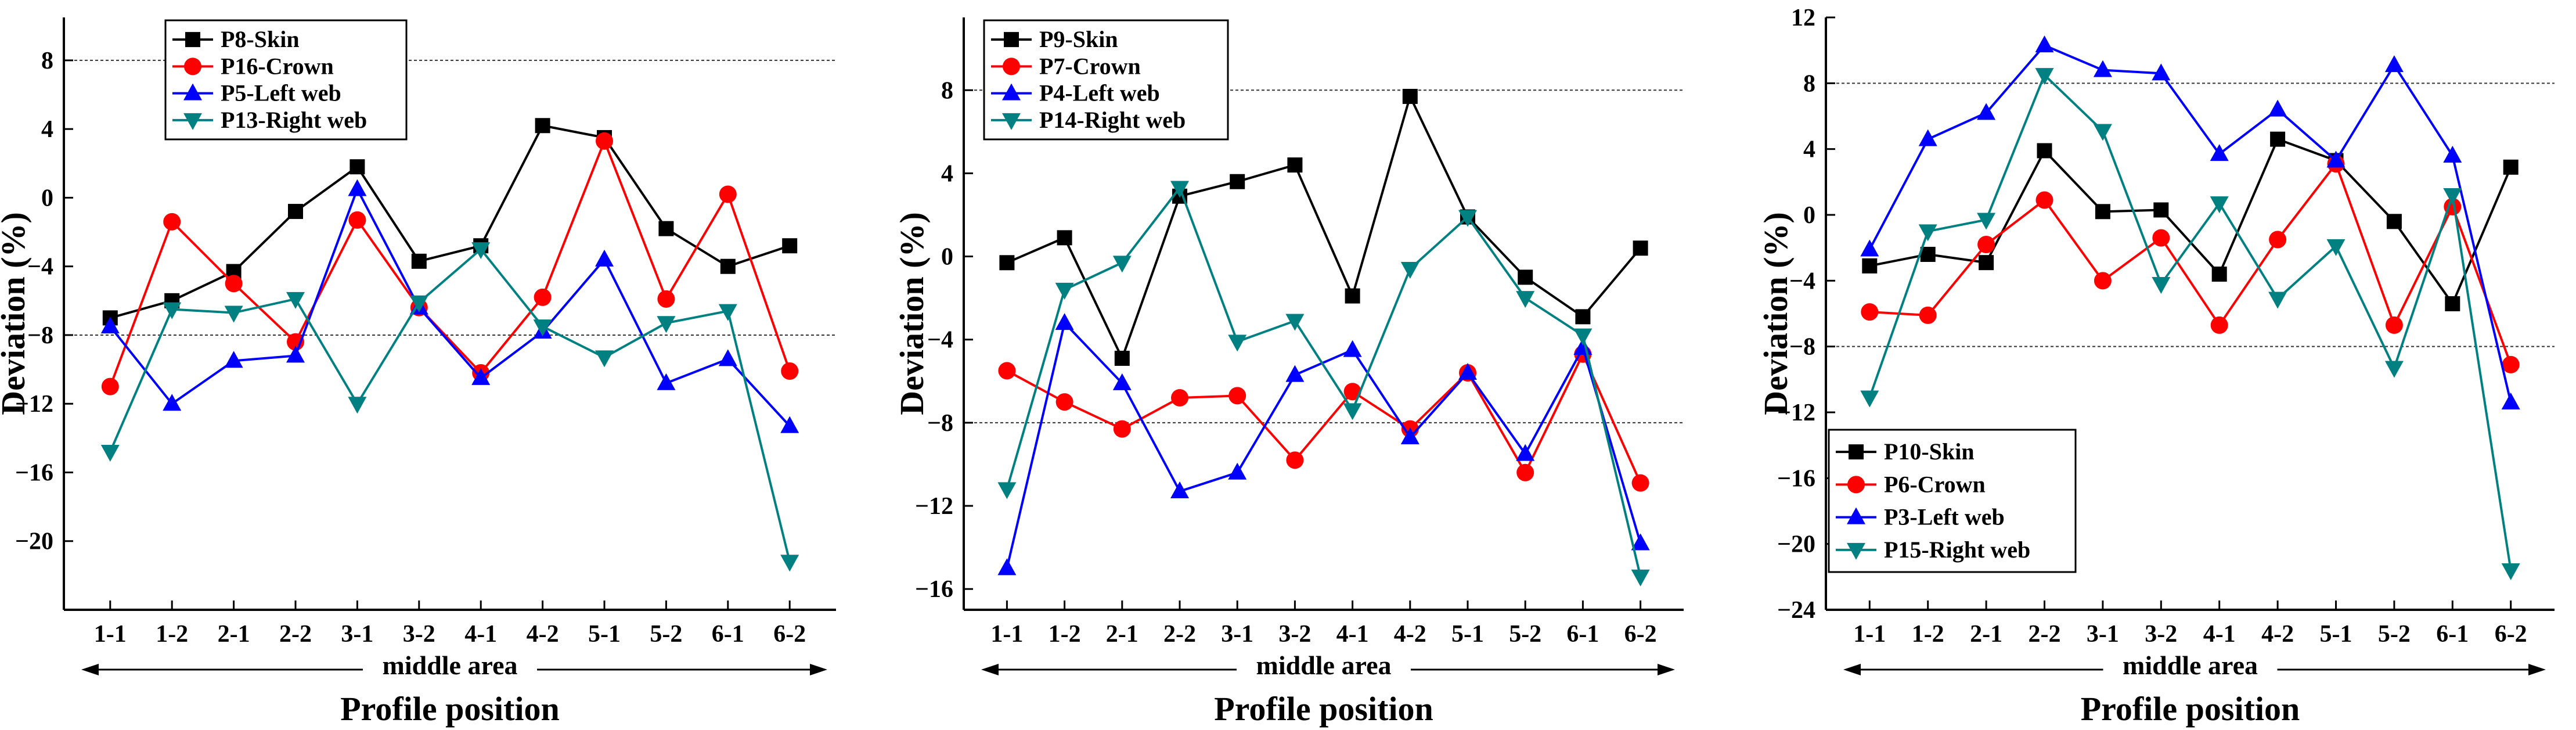 This screenshot has width=2576, height=730. I want to click on y-tick-label: −12, so click(34, 404).